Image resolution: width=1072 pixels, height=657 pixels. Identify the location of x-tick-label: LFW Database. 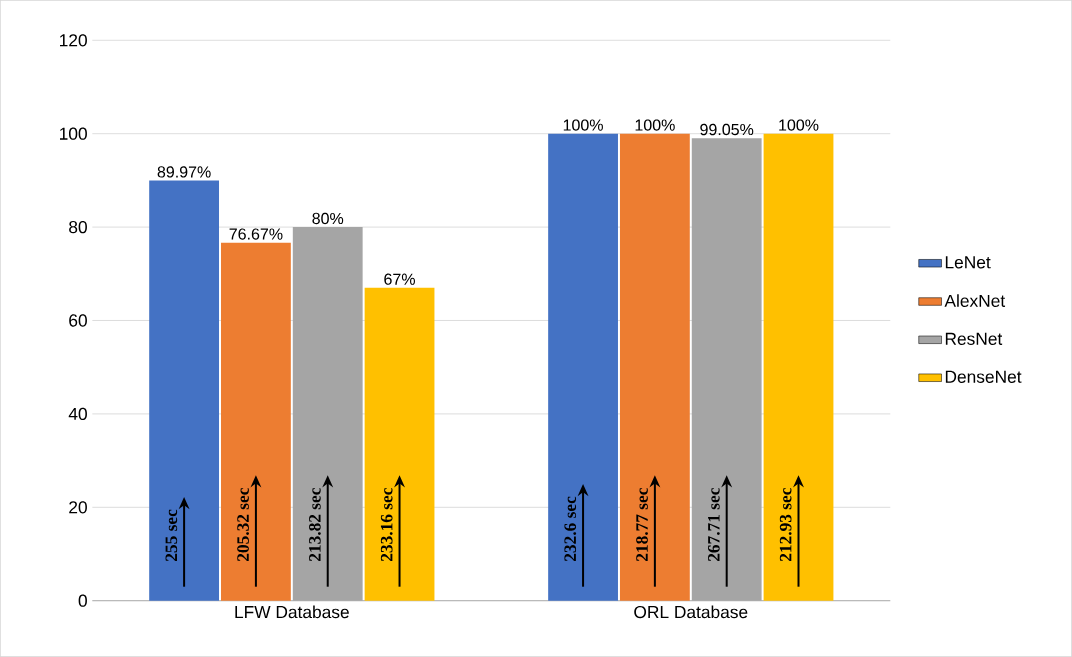
(292, 612).